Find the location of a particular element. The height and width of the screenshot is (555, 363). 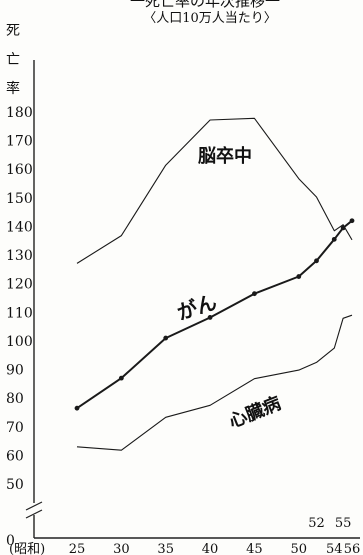

y-tick-label: 140 is located at coordinates (19, 227).